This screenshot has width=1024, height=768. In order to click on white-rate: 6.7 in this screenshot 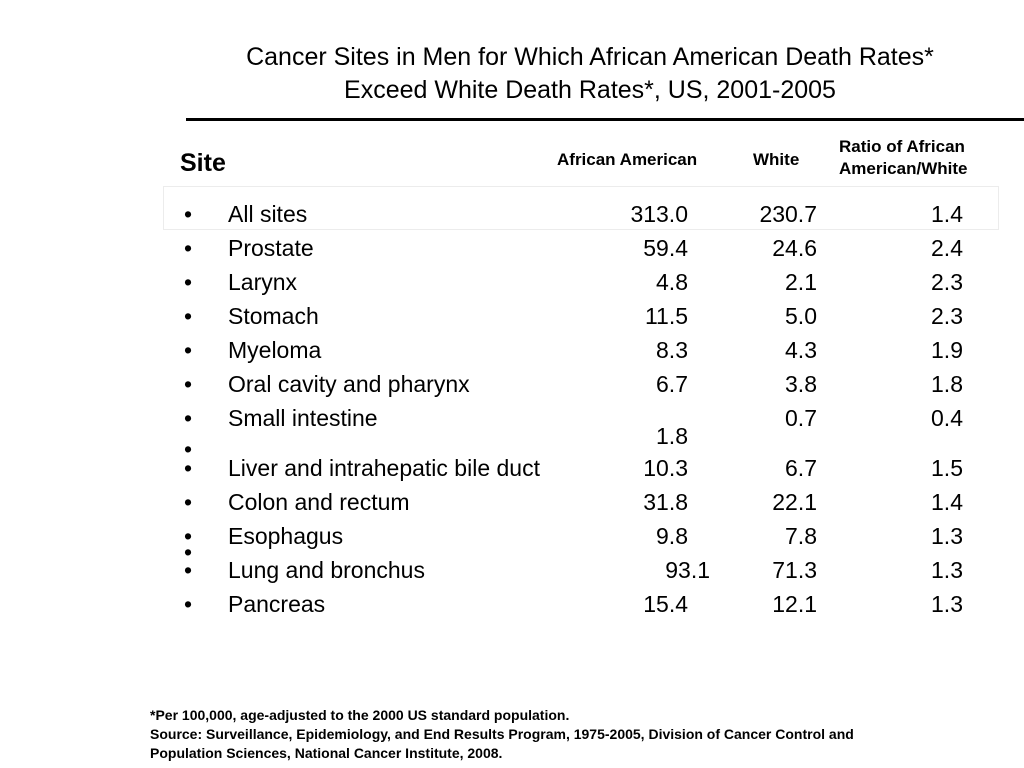, I will do `click(801, 468)`.